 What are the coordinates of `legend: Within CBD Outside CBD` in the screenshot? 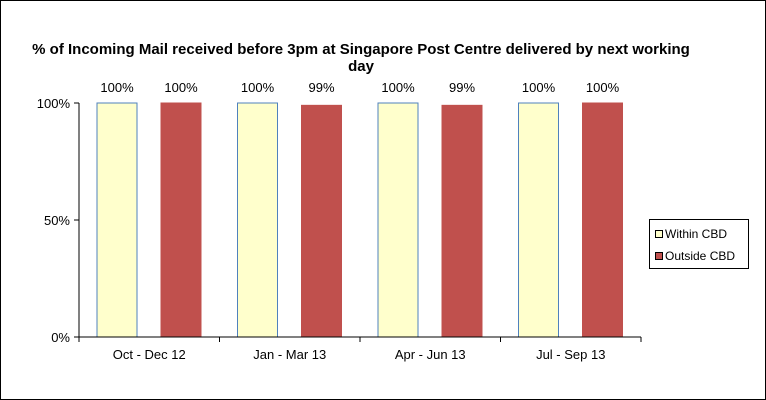 It's located at (699, 244).